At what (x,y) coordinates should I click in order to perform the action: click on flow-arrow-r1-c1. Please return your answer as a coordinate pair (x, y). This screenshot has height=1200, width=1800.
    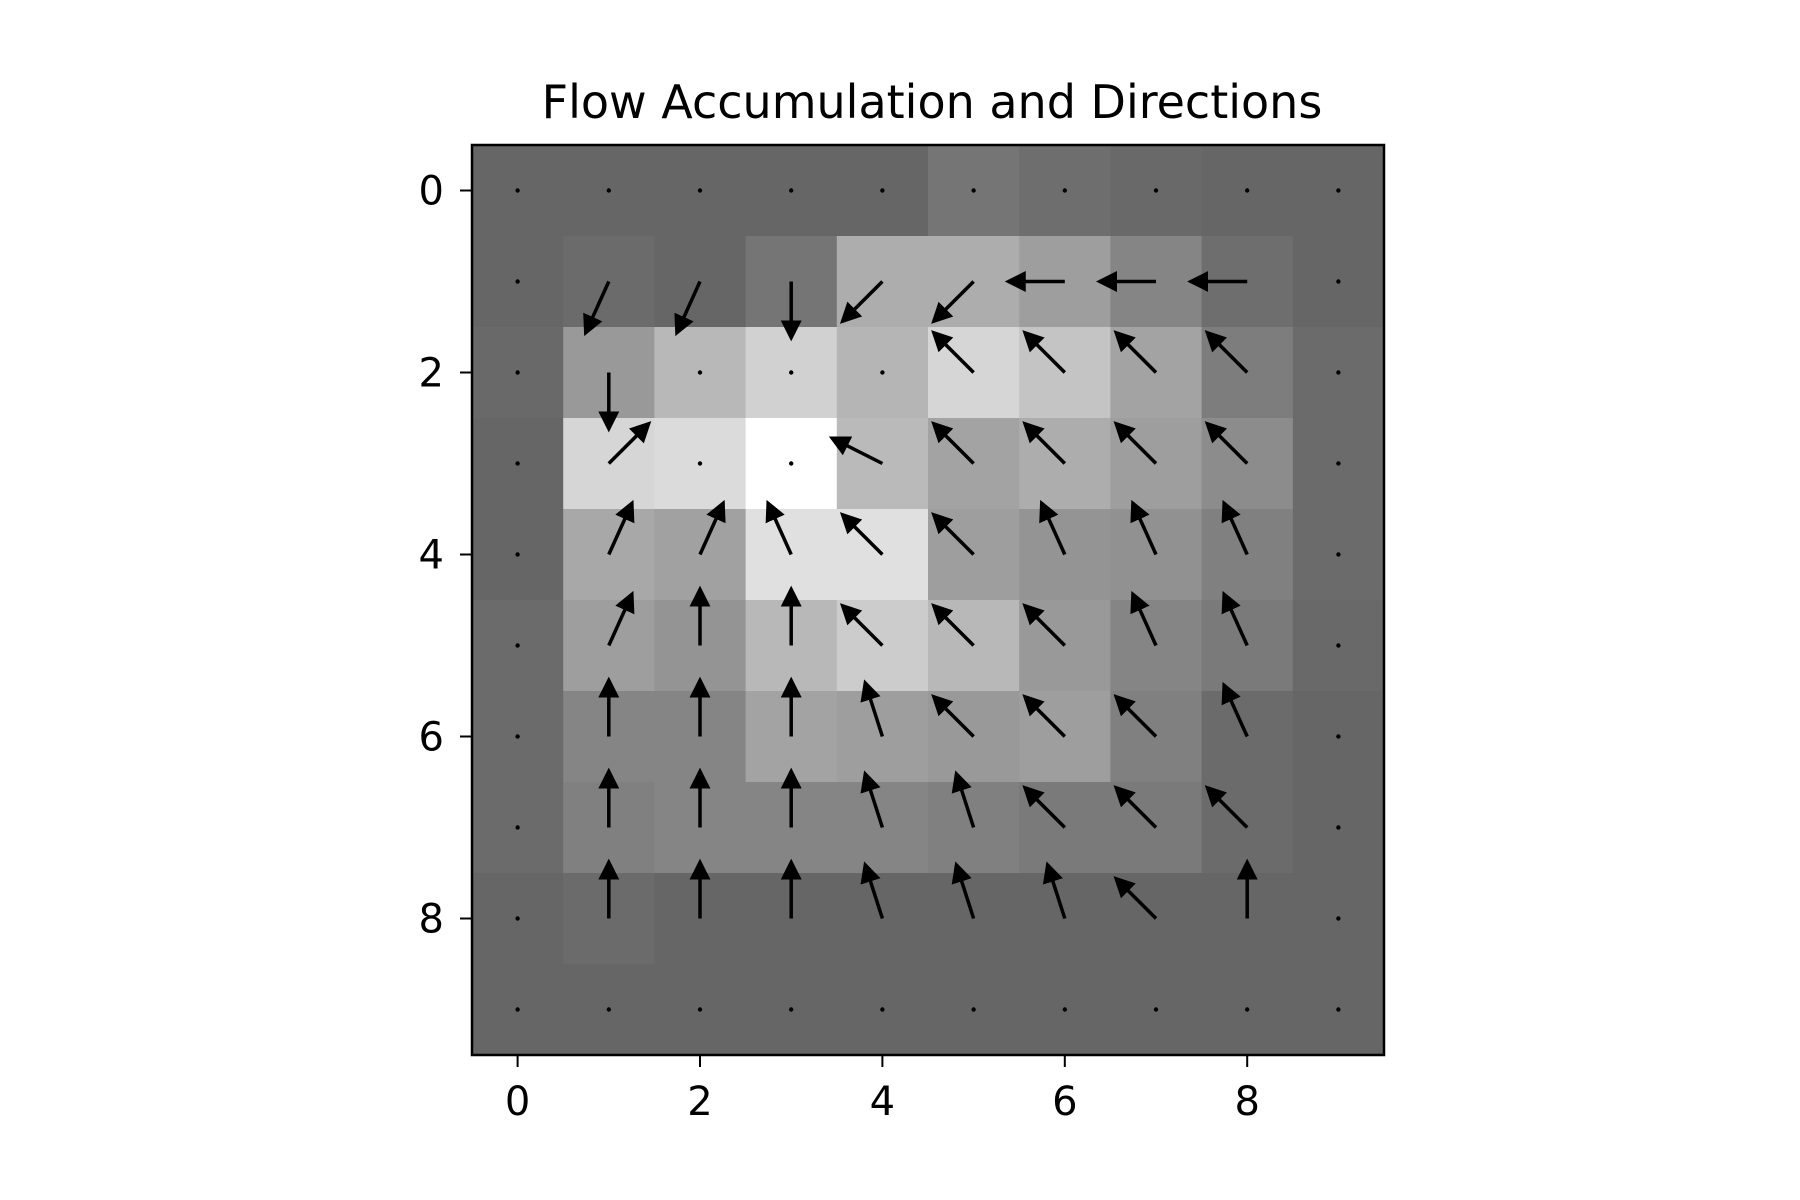
    Looking at the image, I should click on (597, 308).